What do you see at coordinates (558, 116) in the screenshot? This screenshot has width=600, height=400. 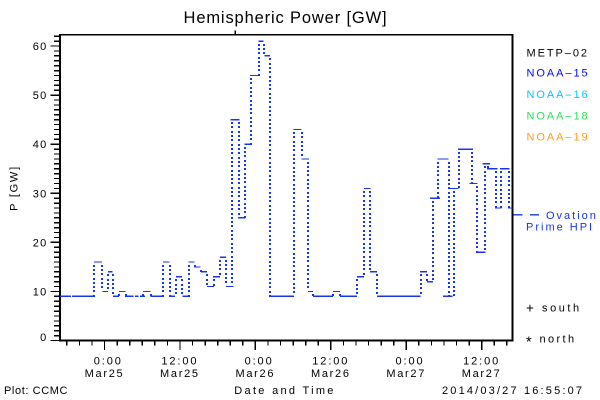 I see `svg-text: NOAA–18` at bounding box center [558, 116].